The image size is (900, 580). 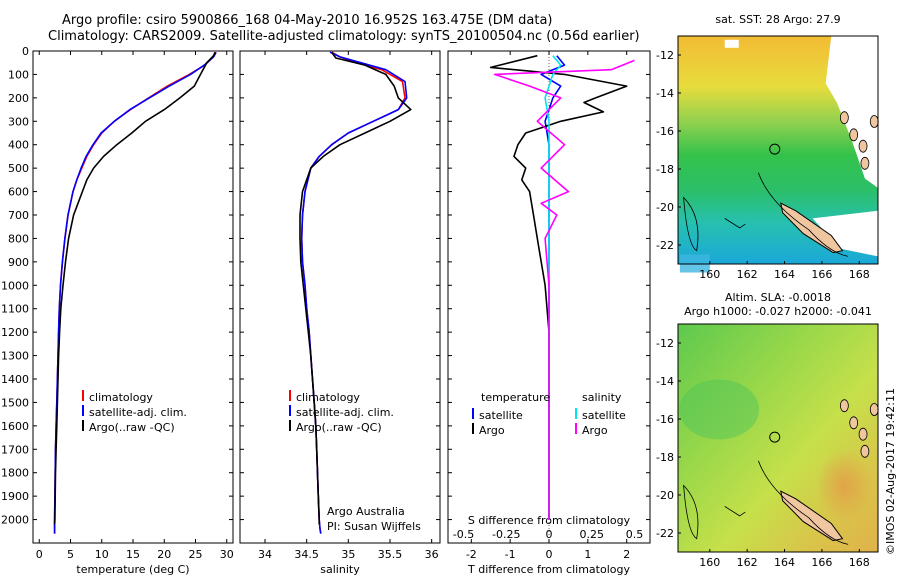 I want to click on series-line-temperature-argo, so click(x=558, y=287).